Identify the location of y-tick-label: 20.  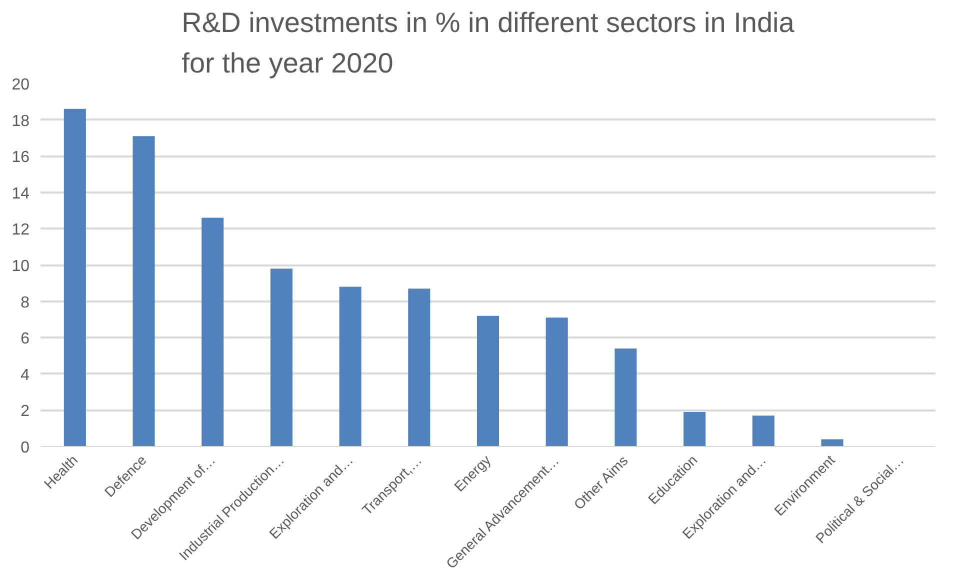
(21, 85).